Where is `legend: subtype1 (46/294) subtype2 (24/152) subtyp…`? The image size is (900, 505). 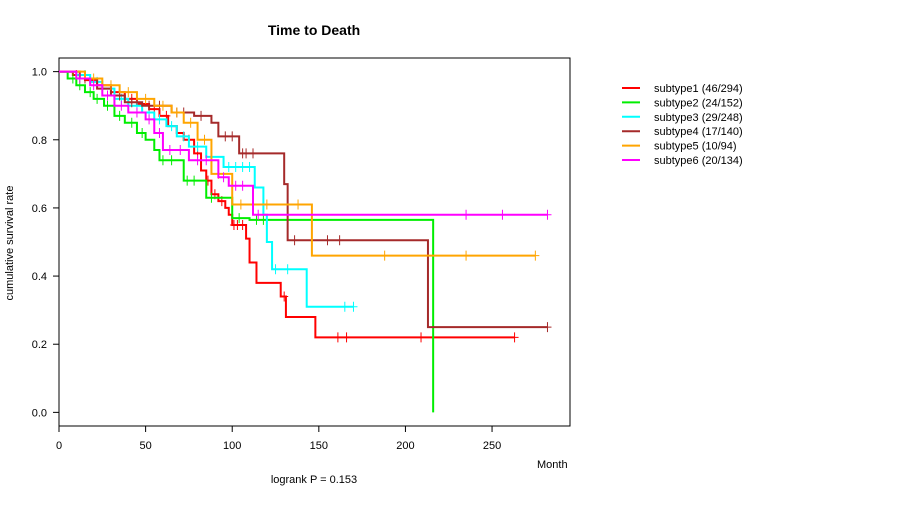
legend: subtype1 (46/294) subtype2 (24/152) subtyp… is located at coordinates (682, 125).